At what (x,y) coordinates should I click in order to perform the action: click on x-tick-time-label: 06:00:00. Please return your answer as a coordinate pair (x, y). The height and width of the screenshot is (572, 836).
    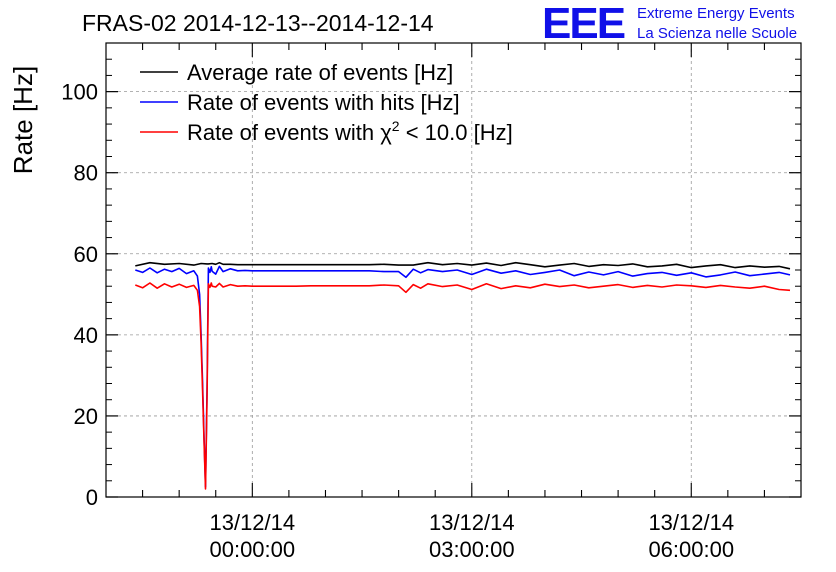
    Looking at the image, I should click on (691, 549).